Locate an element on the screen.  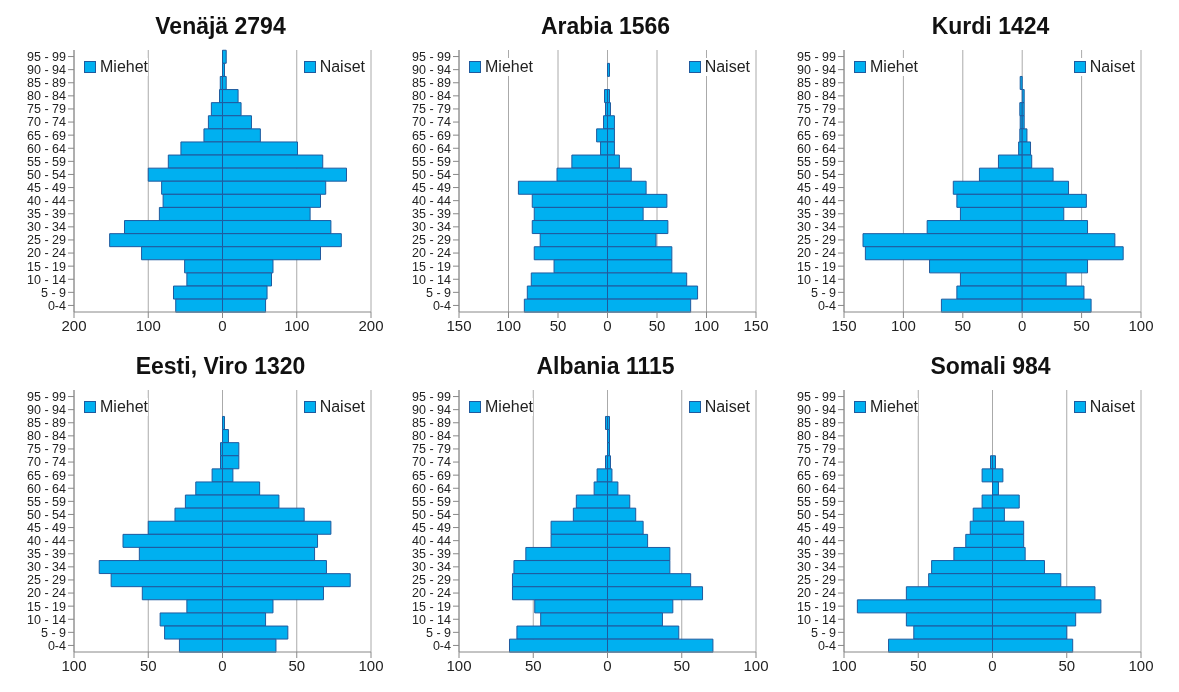
chart-title: Albania 1115 is located at coordinates (605, 366).